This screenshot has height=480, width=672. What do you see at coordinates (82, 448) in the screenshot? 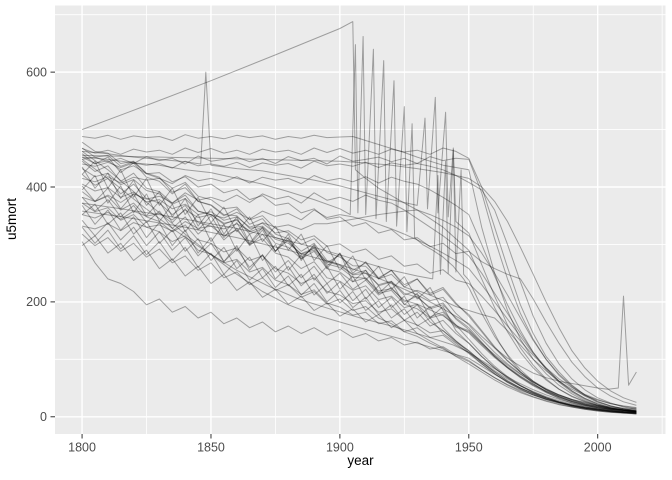
I see `x-tick-label: 1800` at bounding box center [82, 448].